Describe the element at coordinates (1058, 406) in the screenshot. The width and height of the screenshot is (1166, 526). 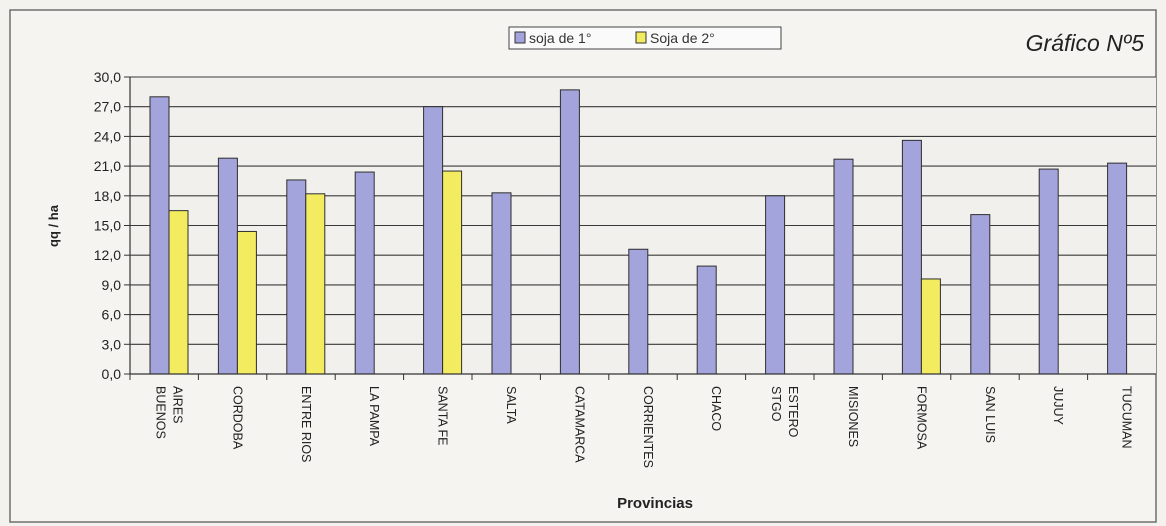
I see `x-tick-label: JUJUY` at that location.